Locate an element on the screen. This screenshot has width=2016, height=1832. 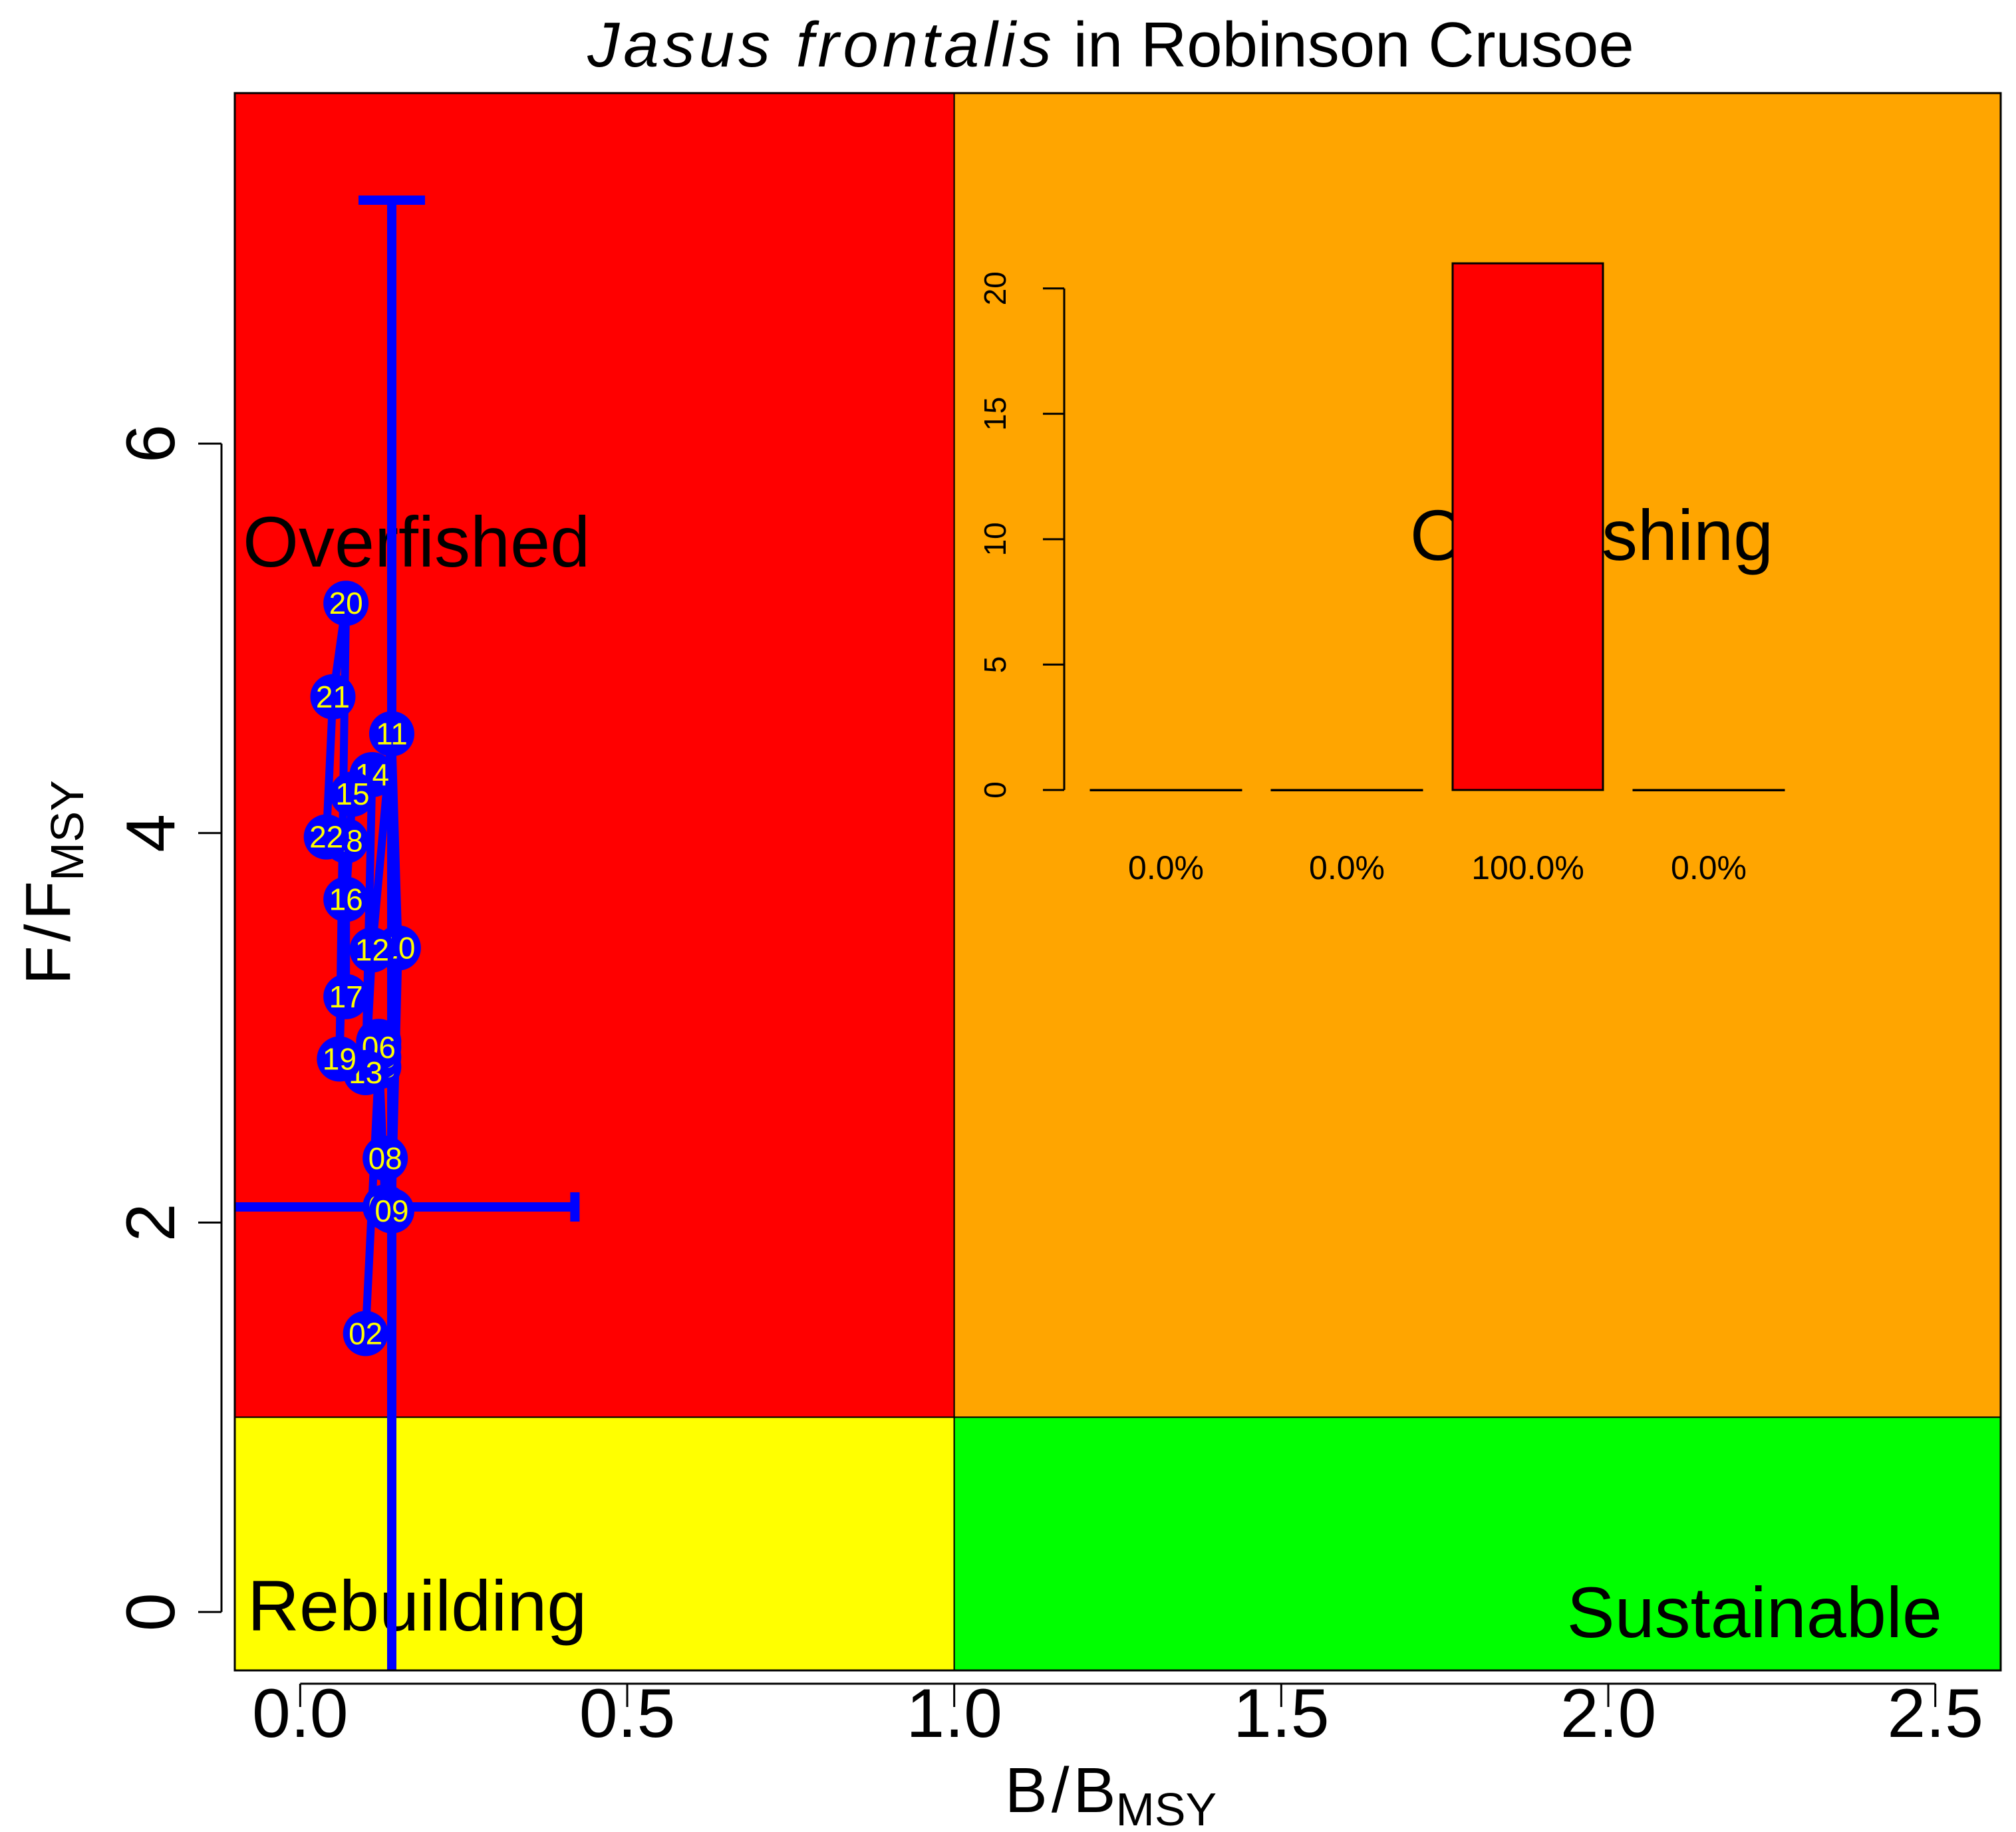
inset-y-tick-label: 10 is located at coordinates (995, 539).